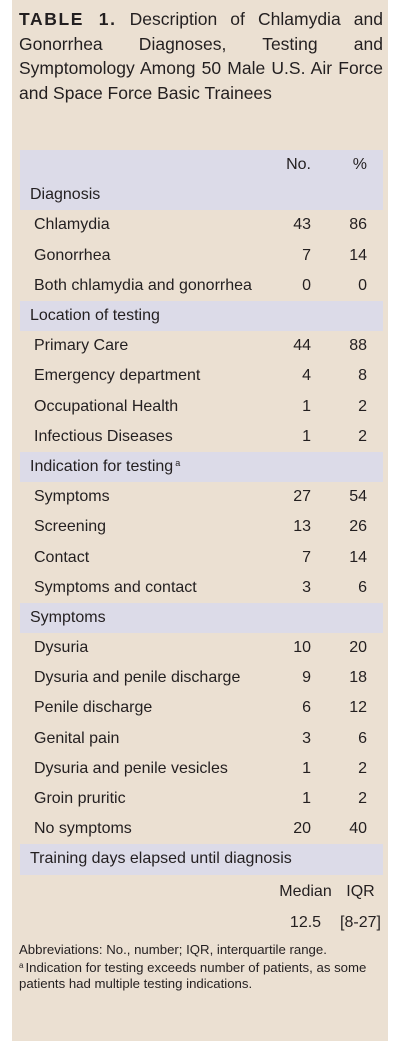 This screenshot has height=1041, width=400. I want to click on iqr-label: IQR, so click(360, 891).